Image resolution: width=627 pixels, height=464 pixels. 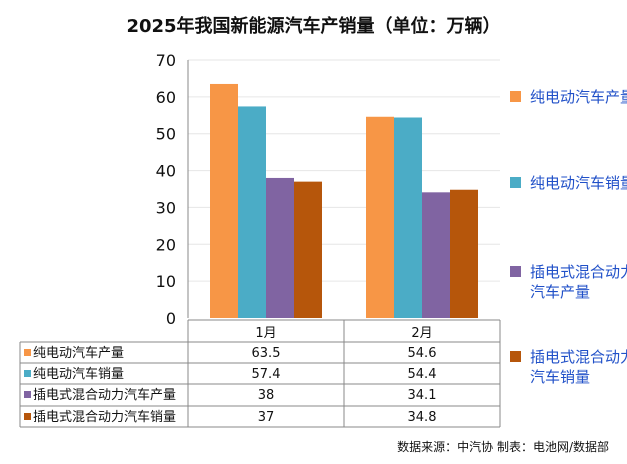 What do you see at coordinates (104, 417) in the screenshot?
I see `table-row-label: 插电式混合动力汽车销量` at bounding box center [104, 417].